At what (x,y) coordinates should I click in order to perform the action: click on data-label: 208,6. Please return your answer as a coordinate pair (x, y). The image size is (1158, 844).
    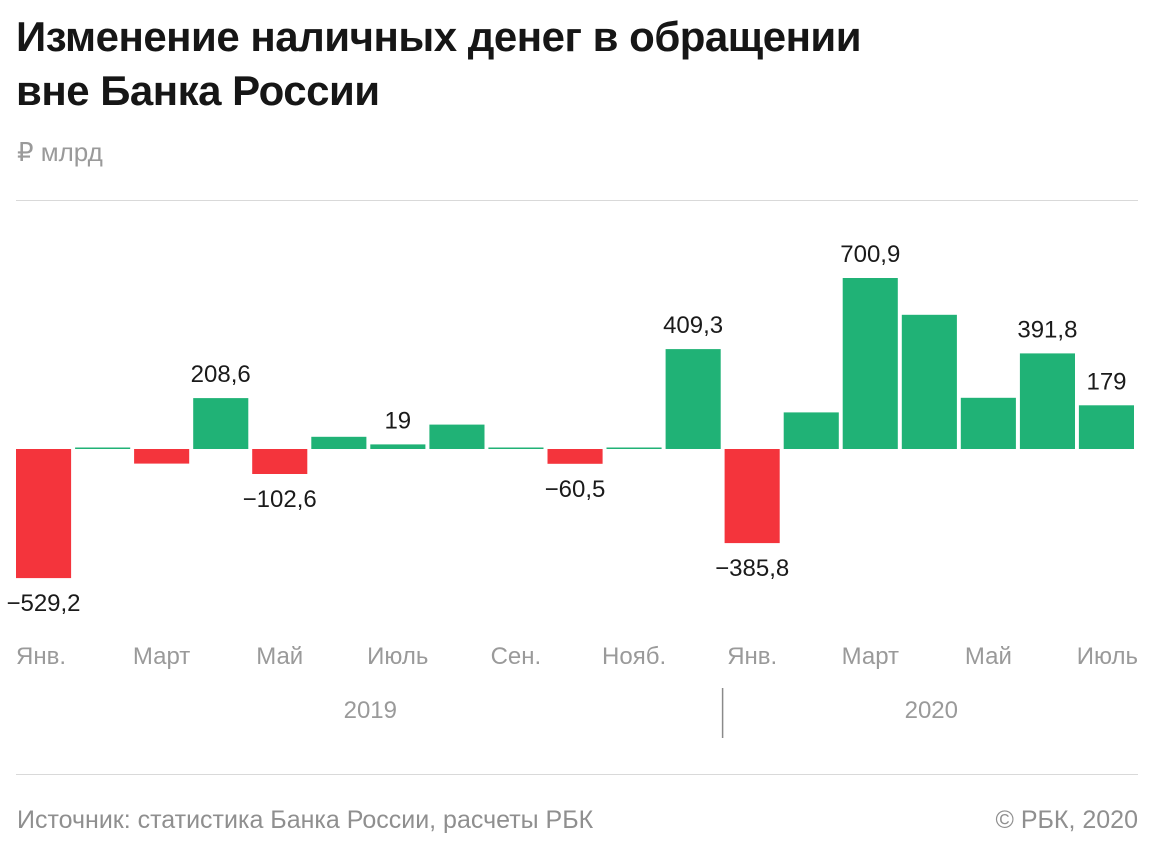
    Looking at the image, I should click on (221, 374).